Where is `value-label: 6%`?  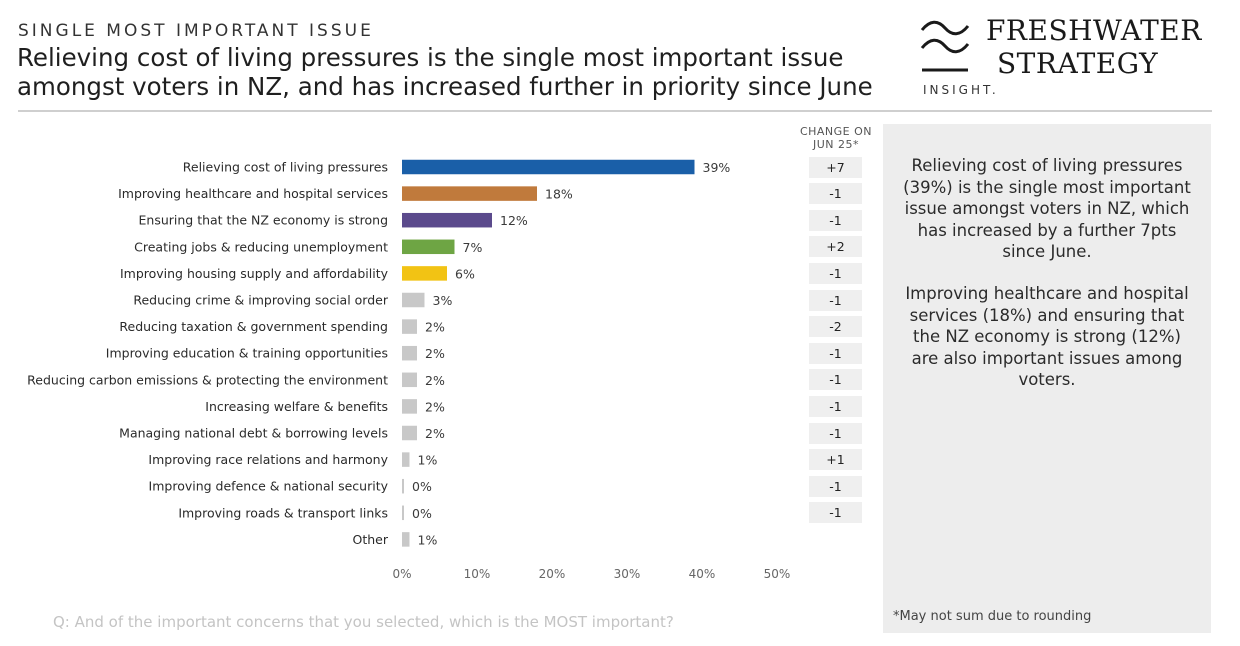
value-label: 6% is located at coordinates (465, 273).